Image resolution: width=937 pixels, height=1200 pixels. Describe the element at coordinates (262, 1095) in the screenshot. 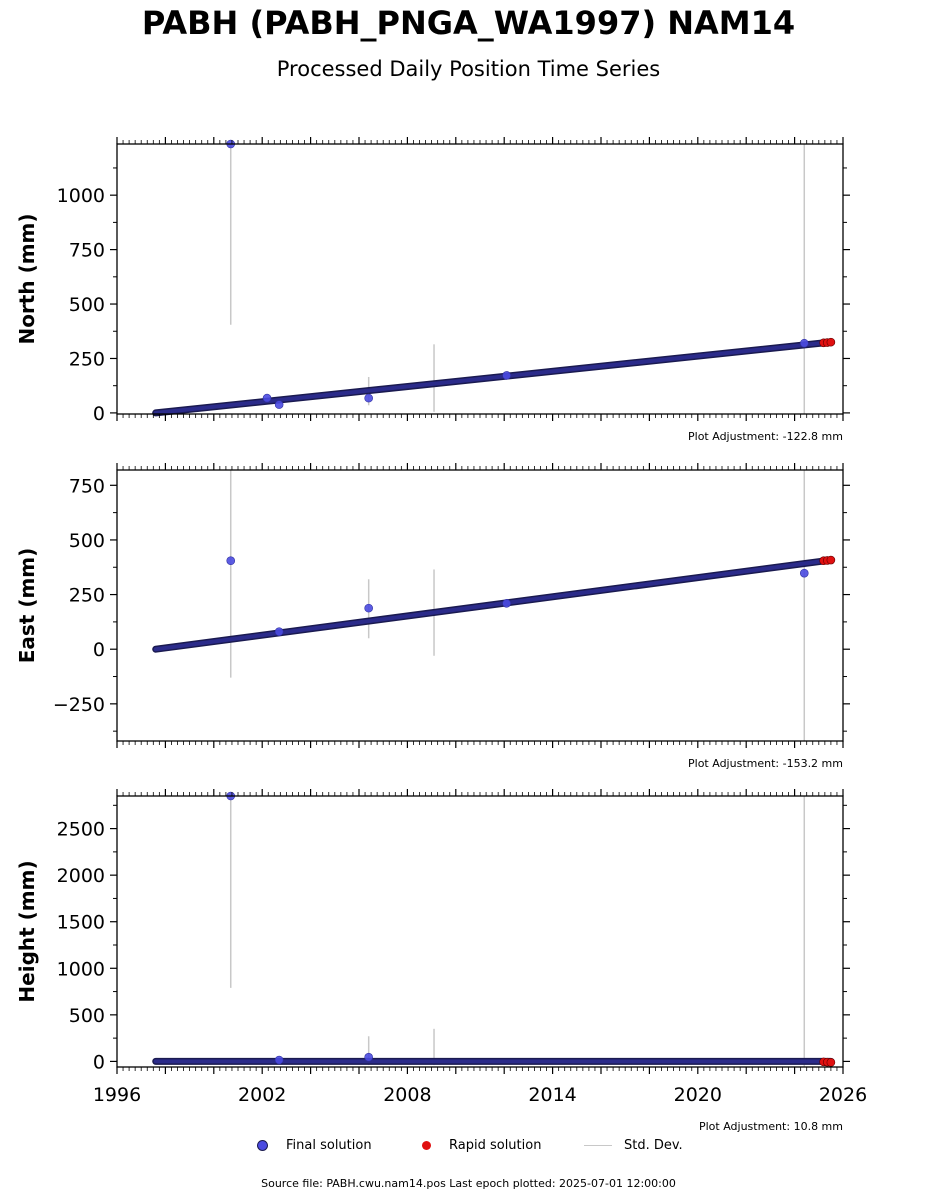

I see `x-tick-label: 2002` at that location.